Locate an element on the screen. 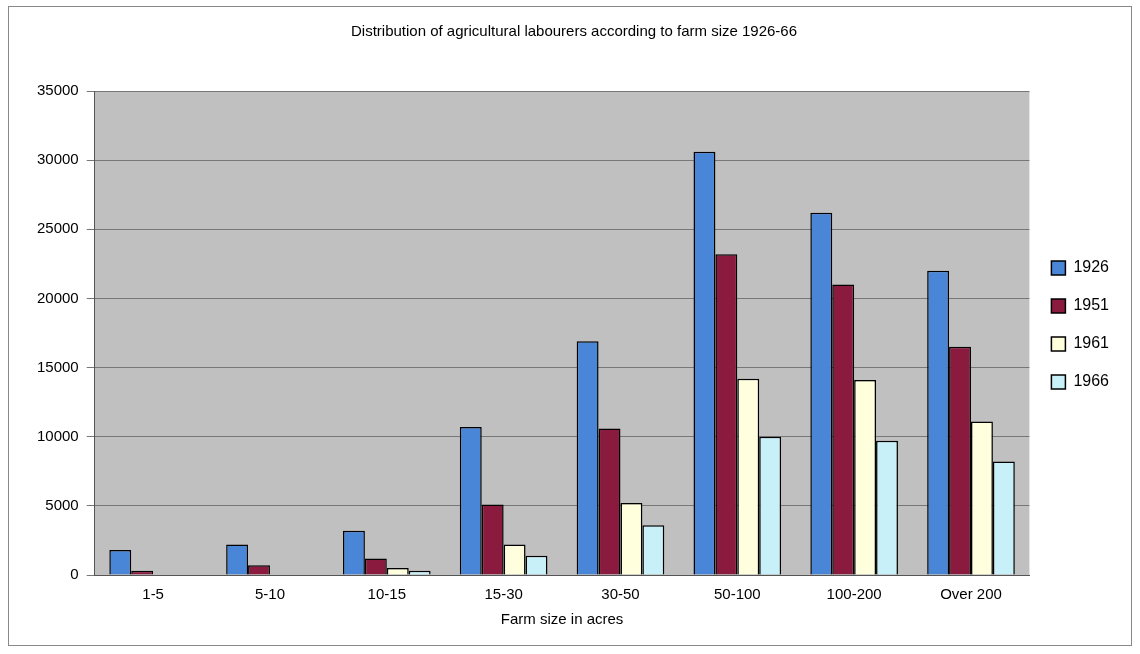 The image size is (1140, 654). y-tick-label: 15000 is located at coordinates (57, 366).